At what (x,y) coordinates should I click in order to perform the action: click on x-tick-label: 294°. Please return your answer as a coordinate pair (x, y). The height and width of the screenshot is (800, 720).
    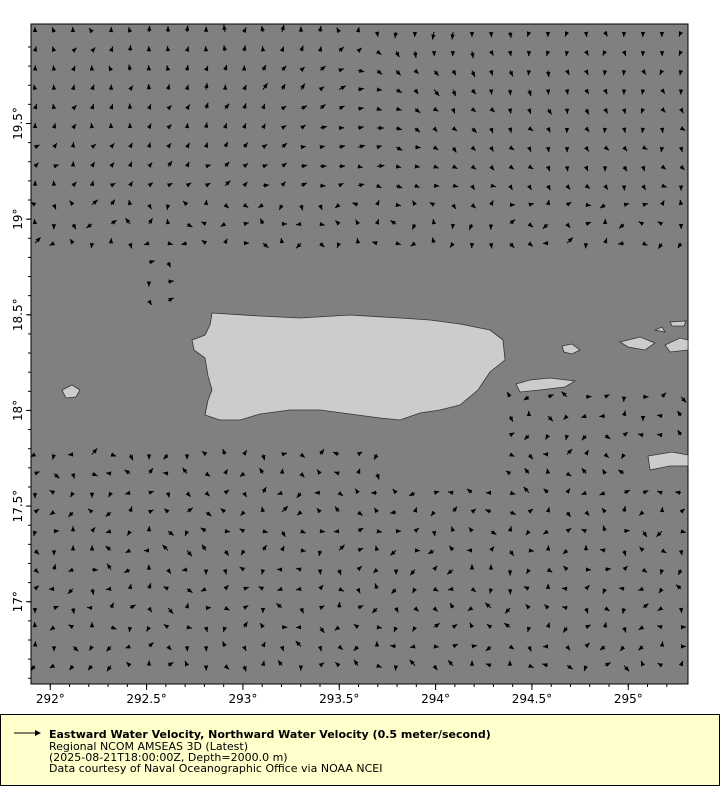
    Looking at the image, I should click on (435, 699).